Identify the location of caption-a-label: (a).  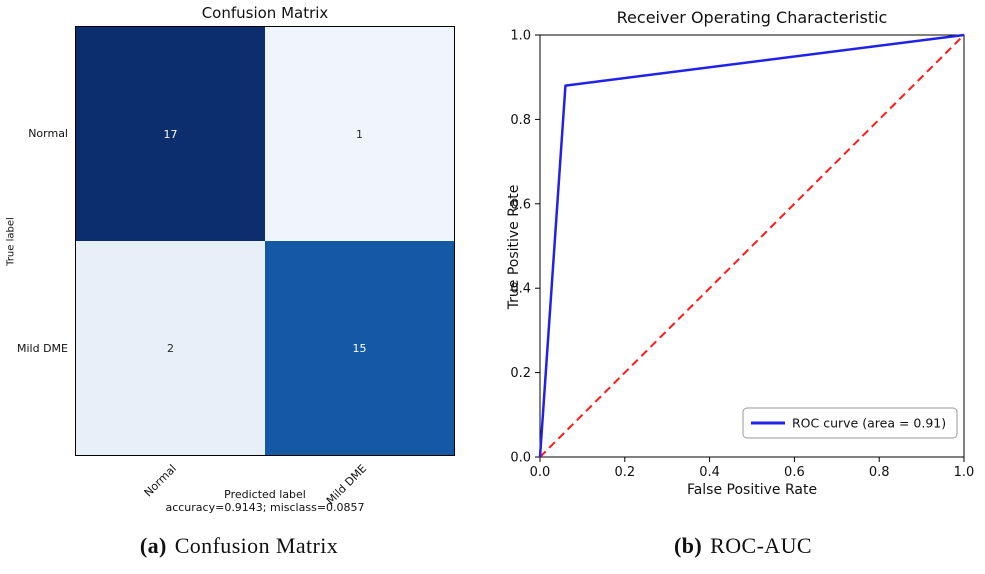
(153, 545).